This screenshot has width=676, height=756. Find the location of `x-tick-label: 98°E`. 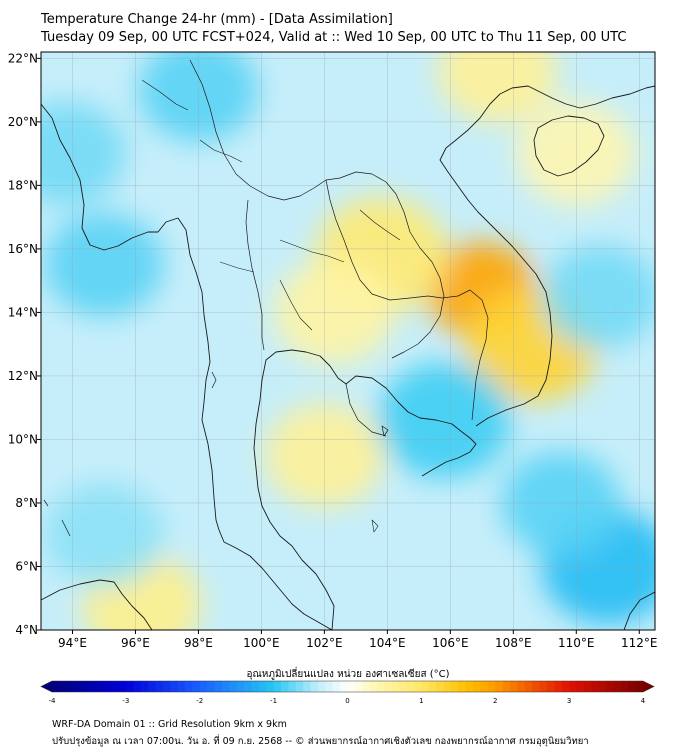

x-tick-label: 98°E is located at coordinates (198, 643).